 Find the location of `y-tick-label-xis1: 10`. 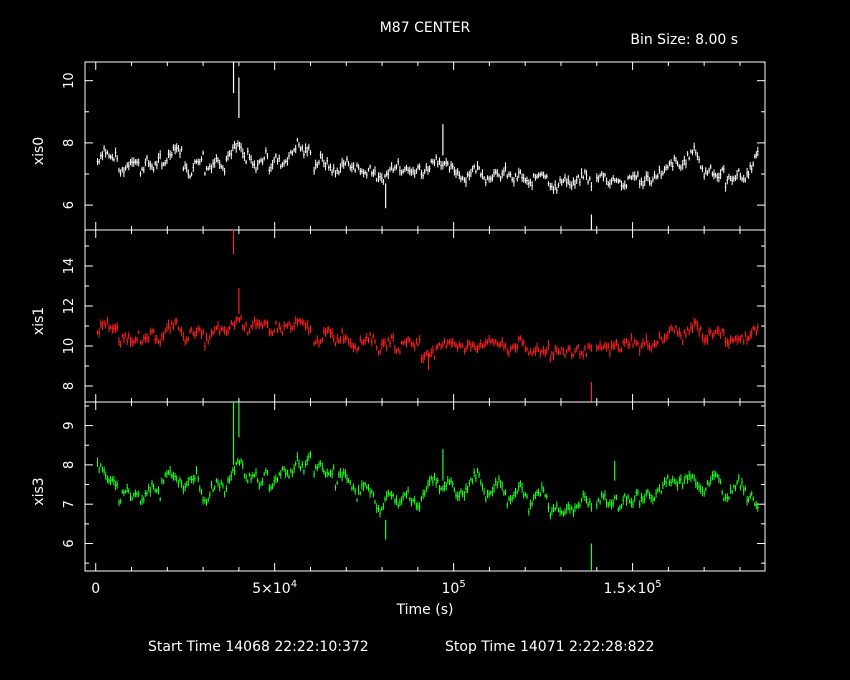

y-tick-label-xis1: 10 is located at coordinates (69, 346).